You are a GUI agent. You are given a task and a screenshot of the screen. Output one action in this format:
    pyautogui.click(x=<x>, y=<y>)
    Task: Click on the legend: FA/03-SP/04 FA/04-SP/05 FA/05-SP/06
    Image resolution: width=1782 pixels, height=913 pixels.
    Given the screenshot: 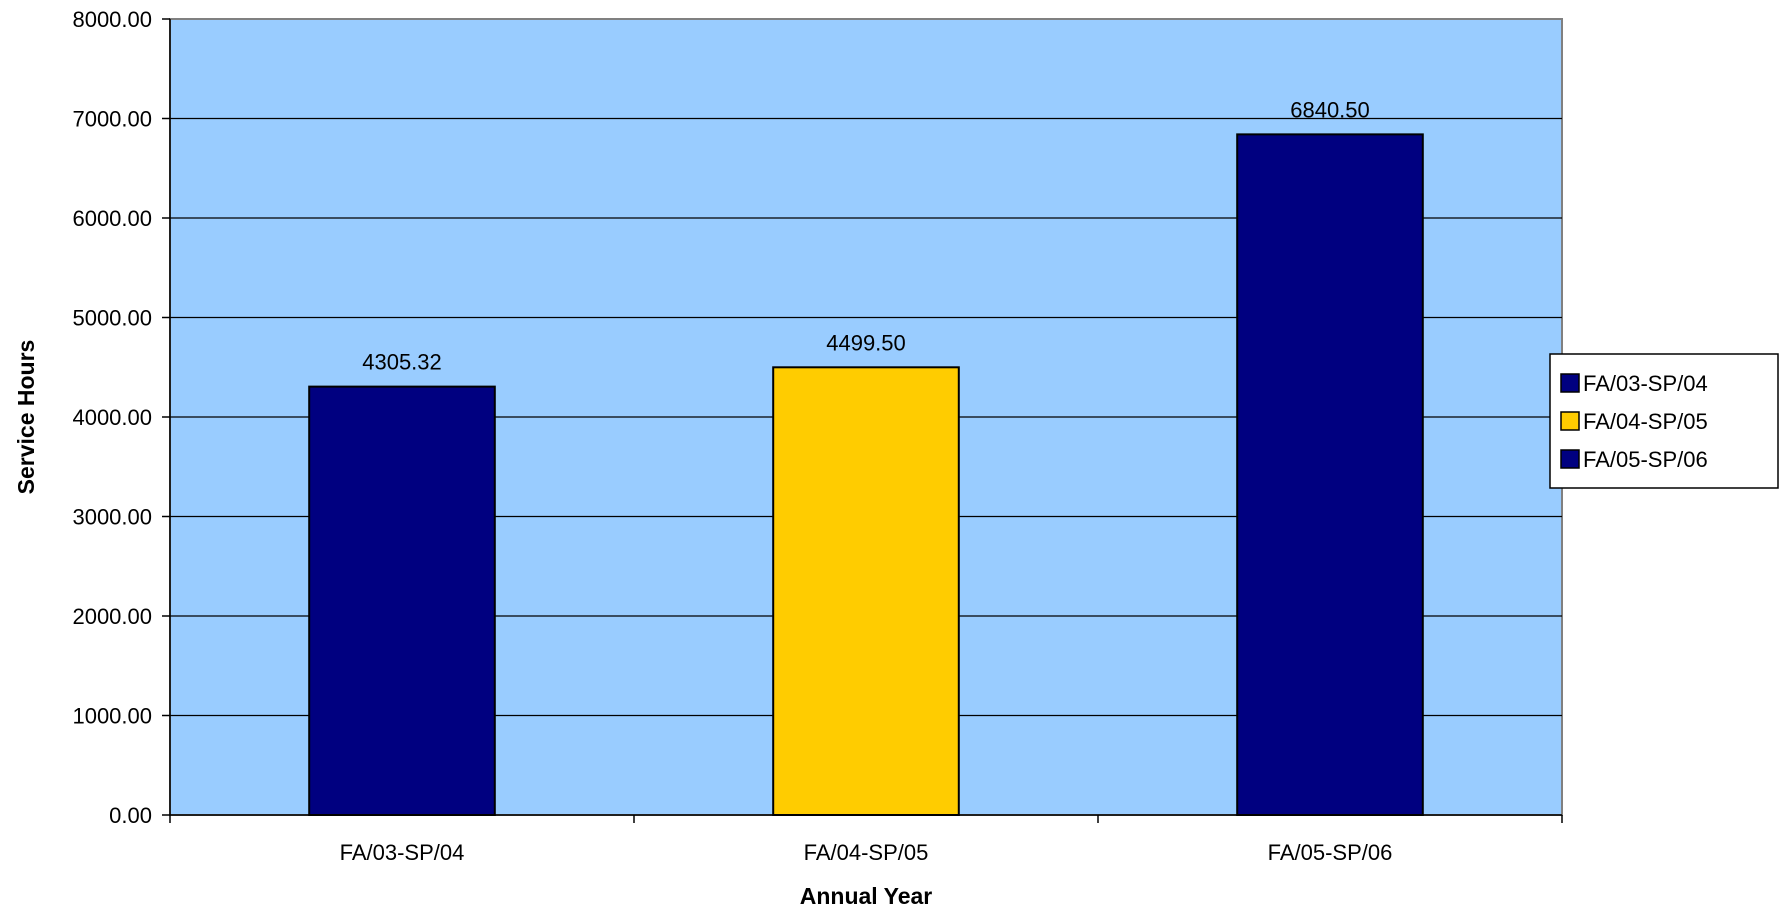 What is the action you would take?
    pyautogui.click(x=1664, y=421)
    